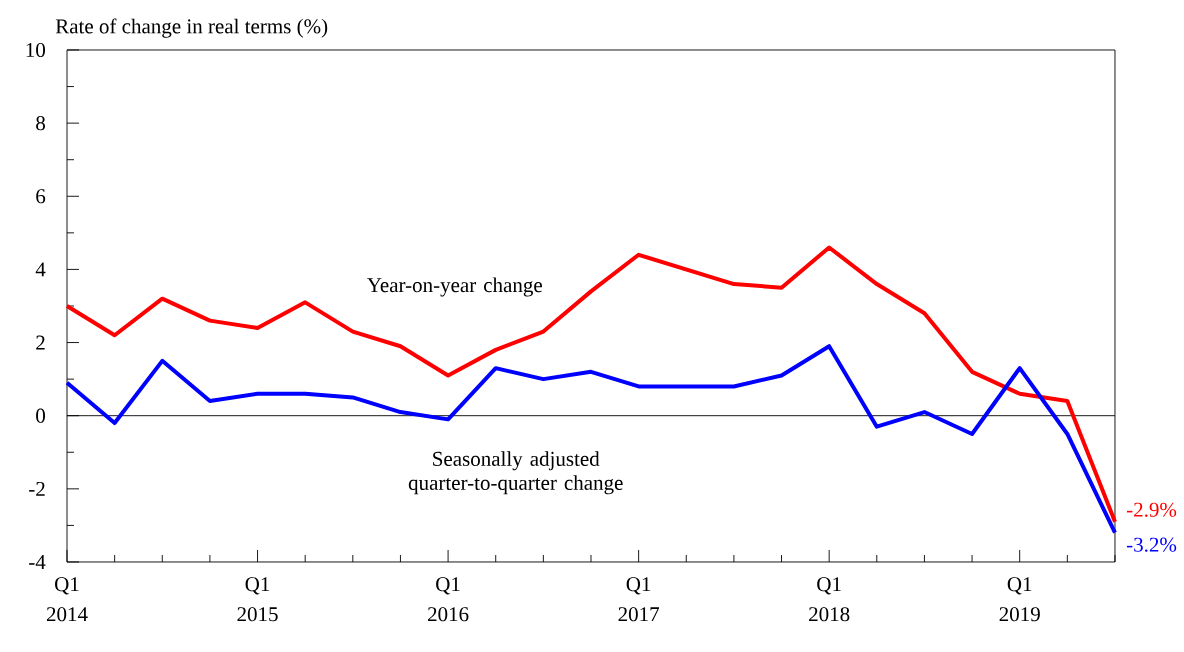 The width and height of the screenshot is (1184, 652). I want to click on y-tick-label: 0, so click(41, 415).